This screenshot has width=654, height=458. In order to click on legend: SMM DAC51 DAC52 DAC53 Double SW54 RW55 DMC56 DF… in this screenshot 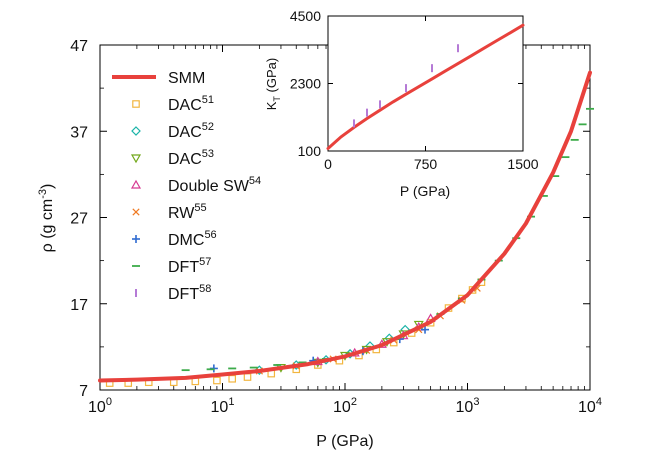, I will do `click(186, 186)`.